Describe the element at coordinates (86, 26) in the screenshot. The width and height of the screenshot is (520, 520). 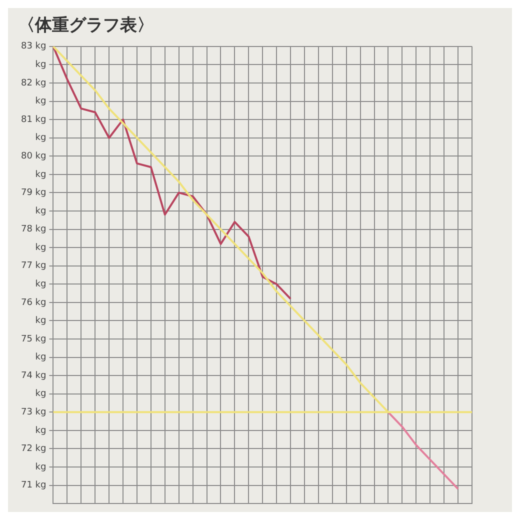
I see `chart-title: 〈体重グラフ表〉` at that location.